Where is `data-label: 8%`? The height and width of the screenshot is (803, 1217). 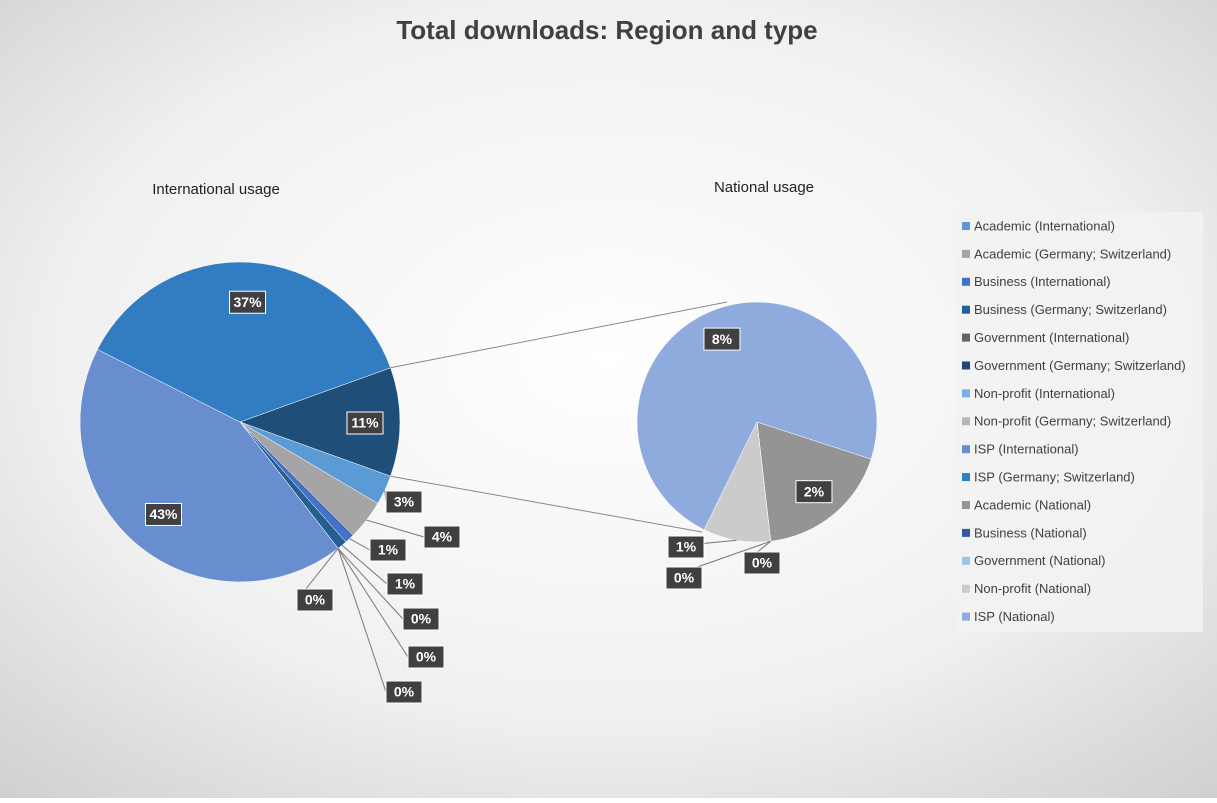 data-label: 8% is located at coordinates (722, 339).